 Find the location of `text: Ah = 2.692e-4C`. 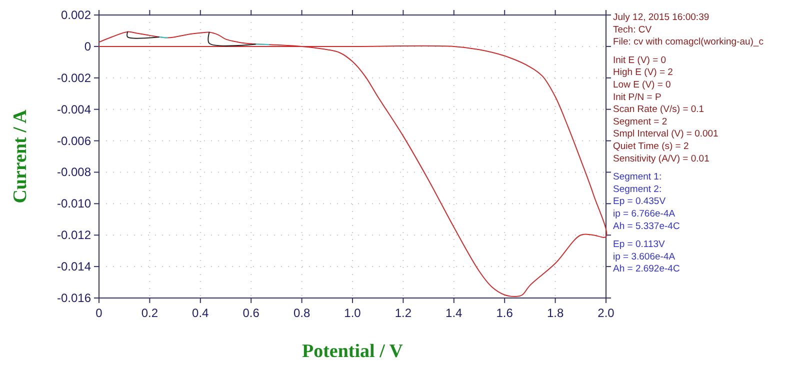

text: Ah = 2.692e-4C is located at coordinates (646, 269).